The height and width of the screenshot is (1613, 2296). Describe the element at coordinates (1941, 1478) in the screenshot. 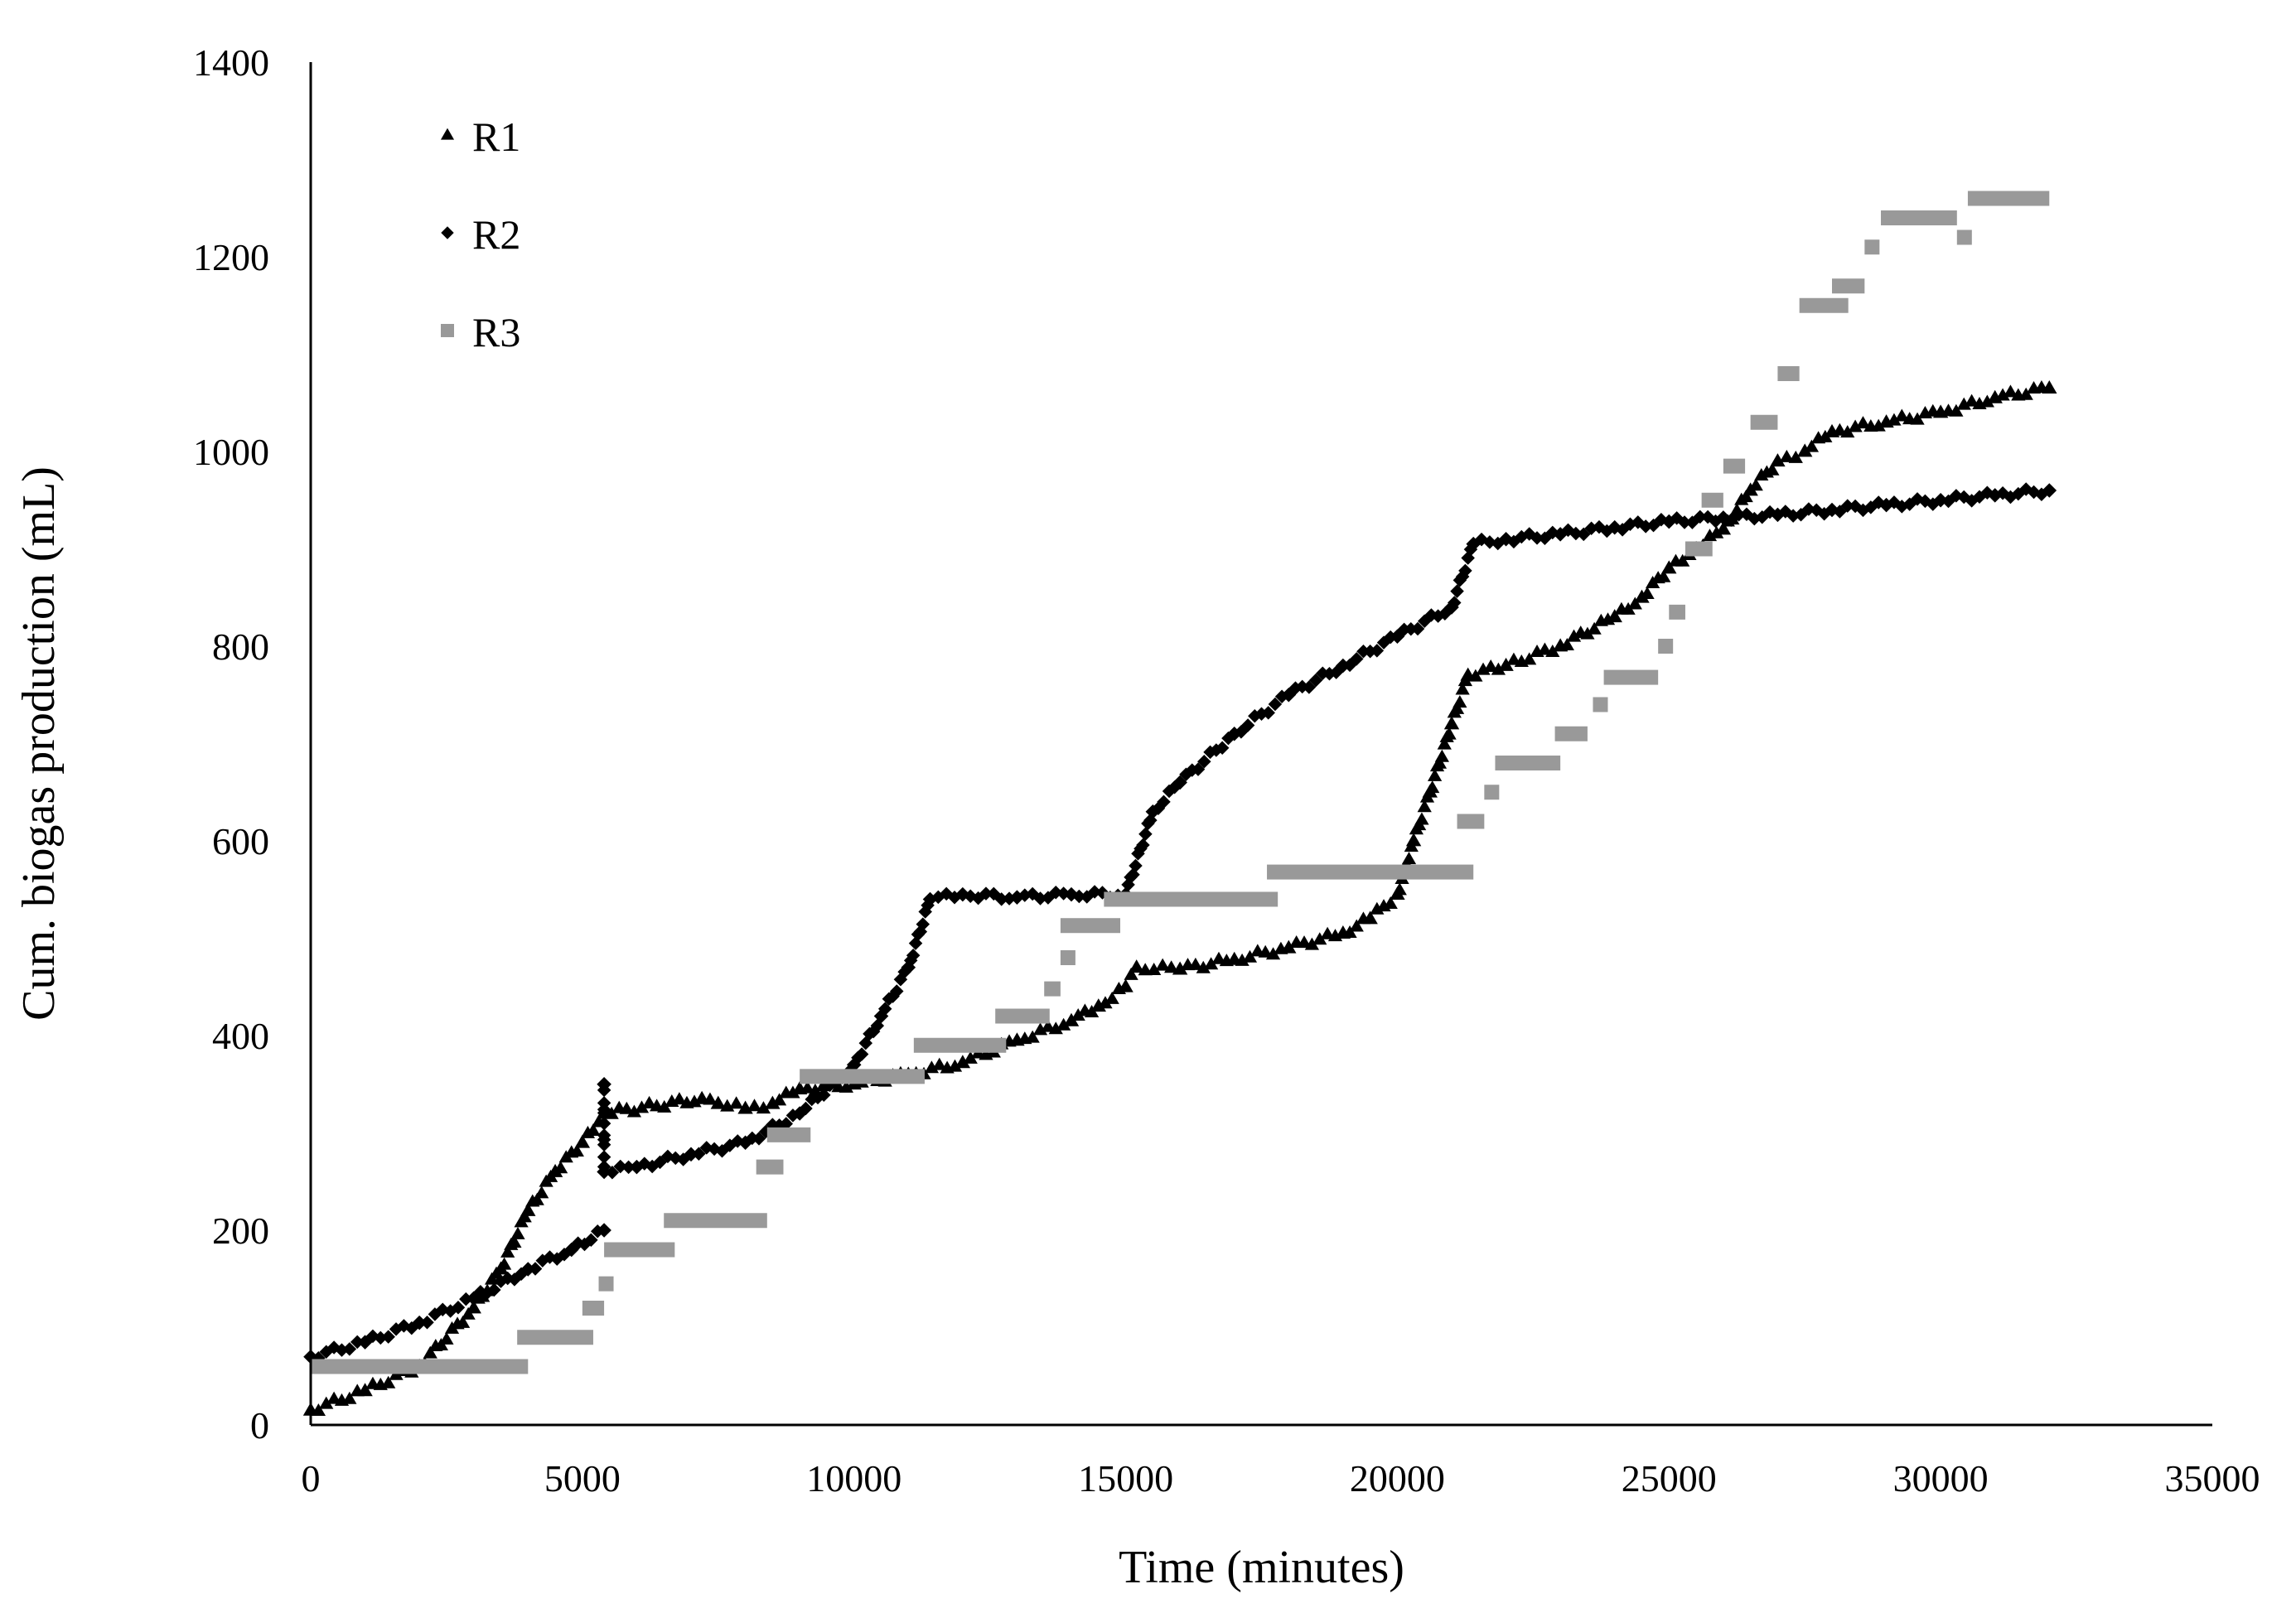

I see `x-tick-label: 30000` at that location.